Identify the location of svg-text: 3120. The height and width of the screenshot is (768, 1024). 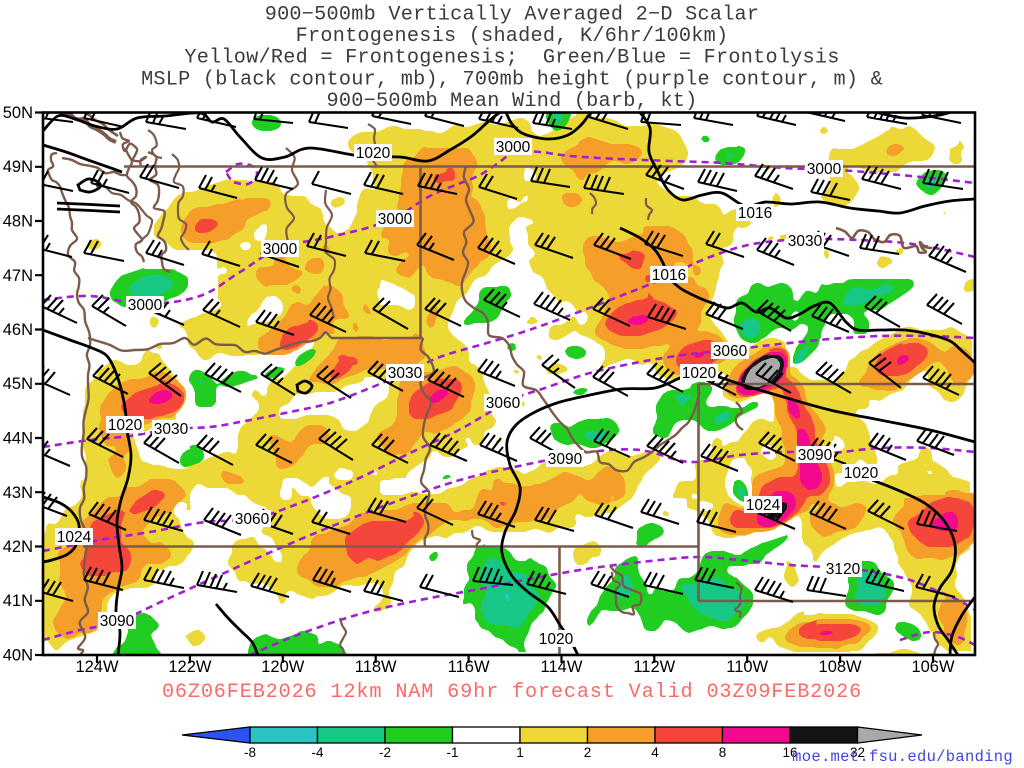
(843, 569).